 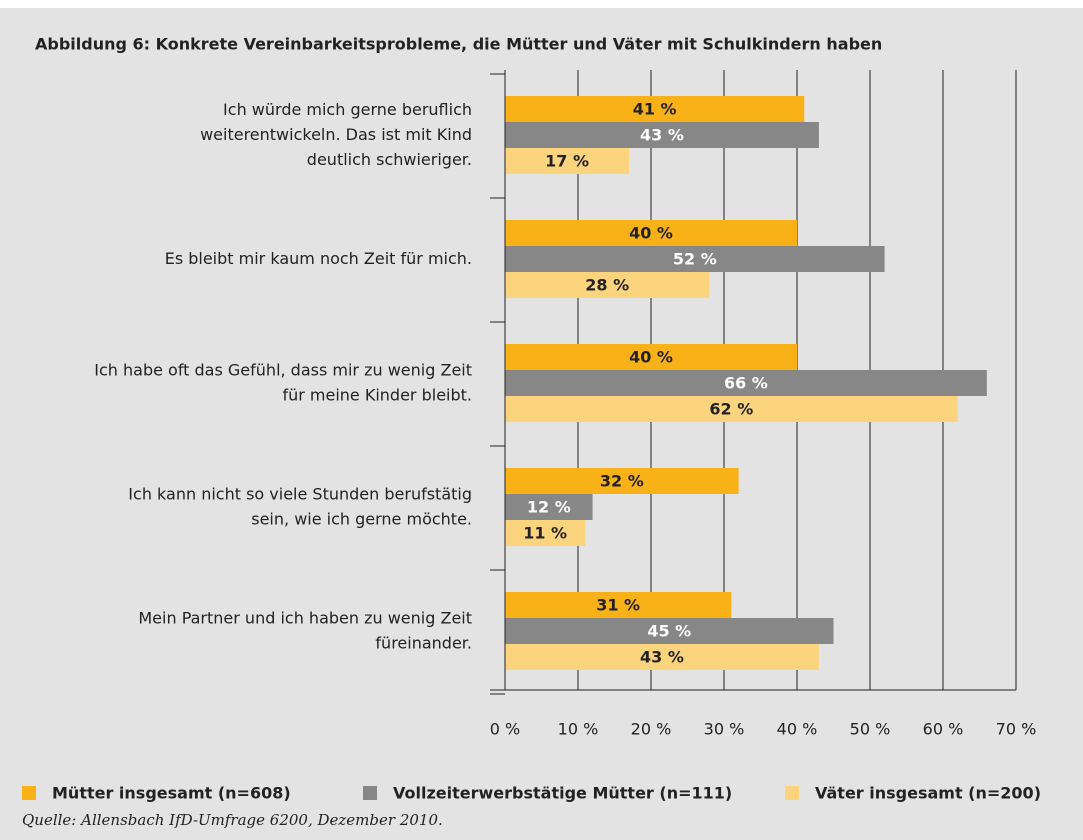 I want to click on x-tick-label: 70 %, so click(x=1016, y=729).